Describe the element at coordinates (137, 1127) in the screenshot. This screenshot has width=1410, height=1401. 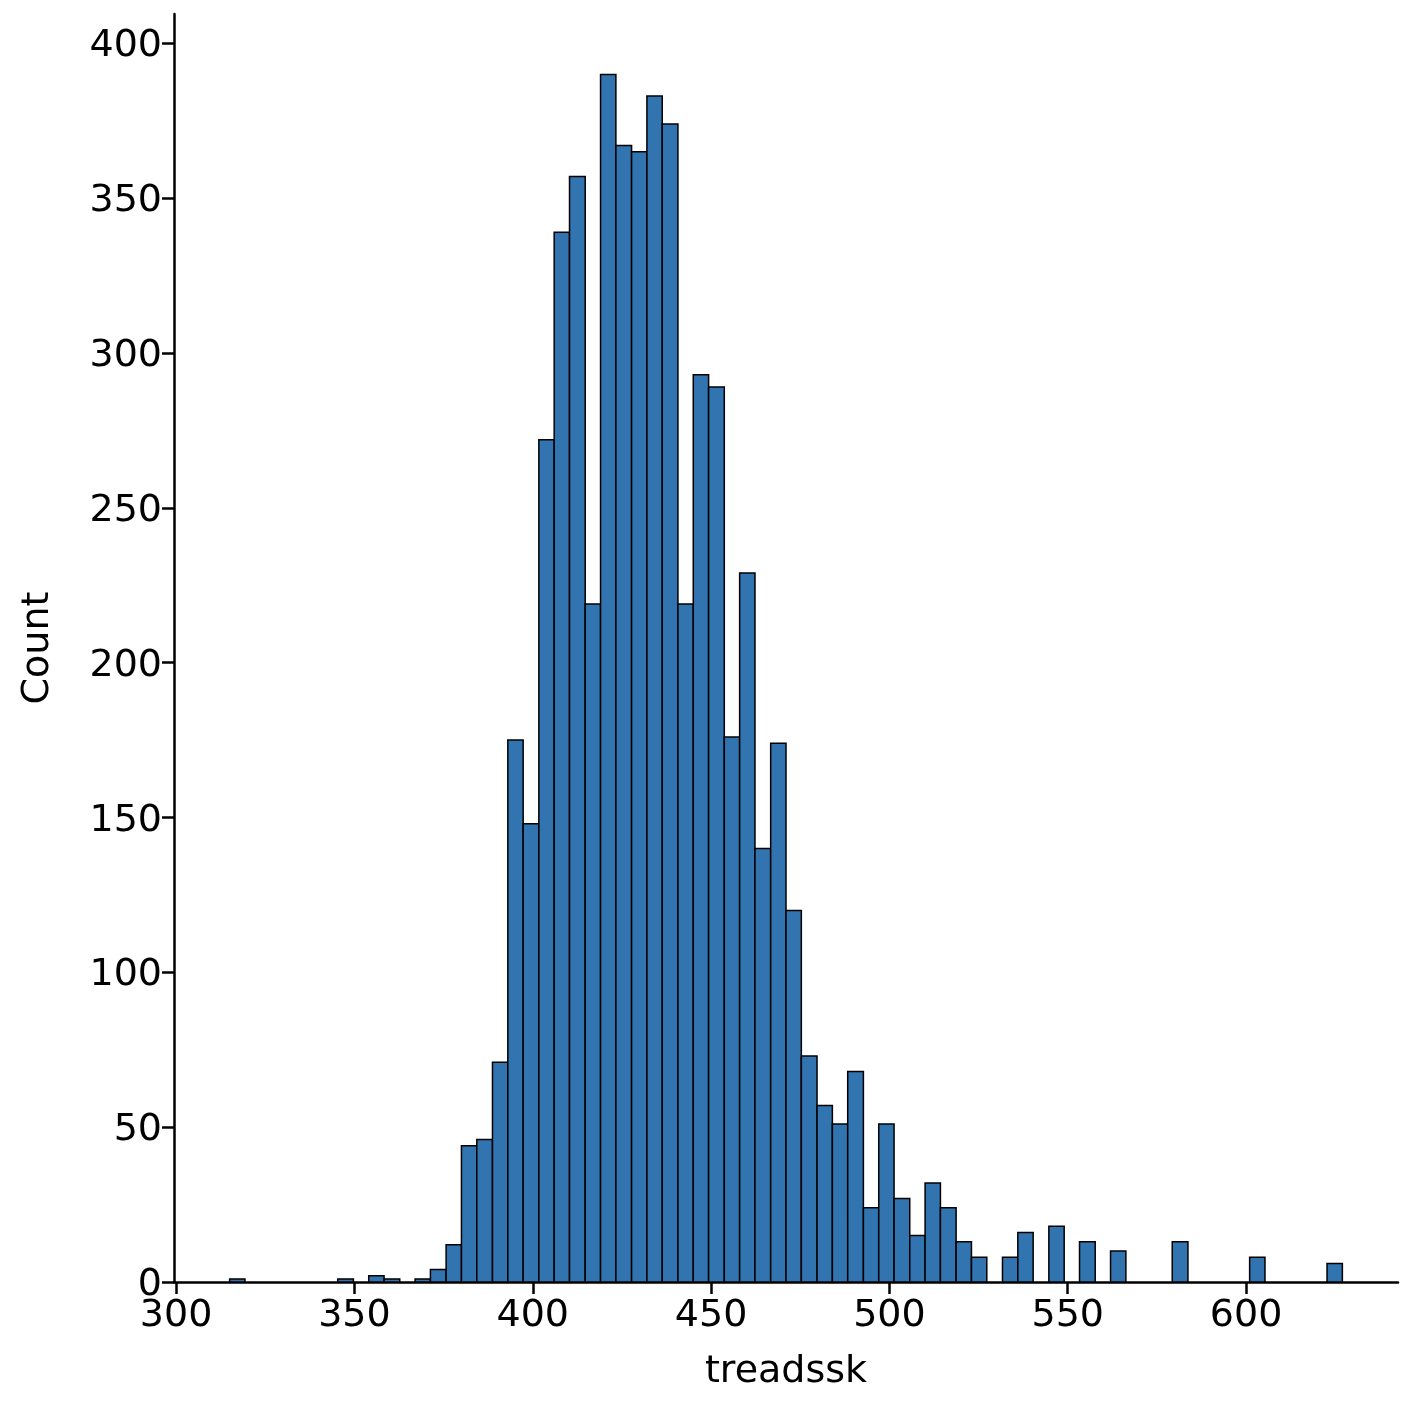
I see `y-tick-label: 50` at that location.